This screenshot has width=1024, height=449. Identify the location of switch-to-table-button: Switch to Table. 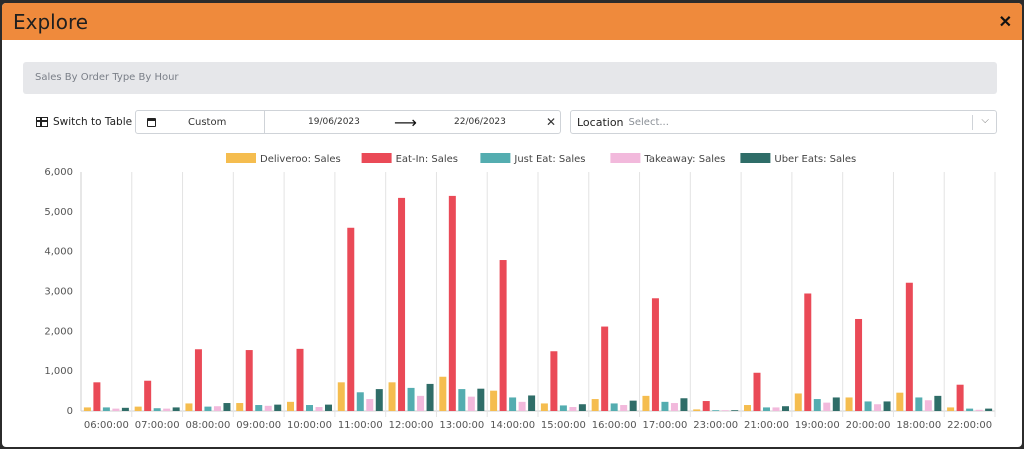
(77, 122).